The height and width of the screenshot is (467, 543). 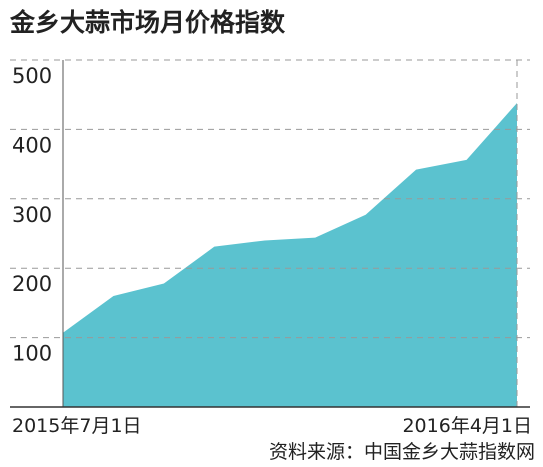 What do you see at coordinates (467, 426) in the screenshot?
I see `x-tick-label: 2016年4月1日` at bounding box center [467, 426].